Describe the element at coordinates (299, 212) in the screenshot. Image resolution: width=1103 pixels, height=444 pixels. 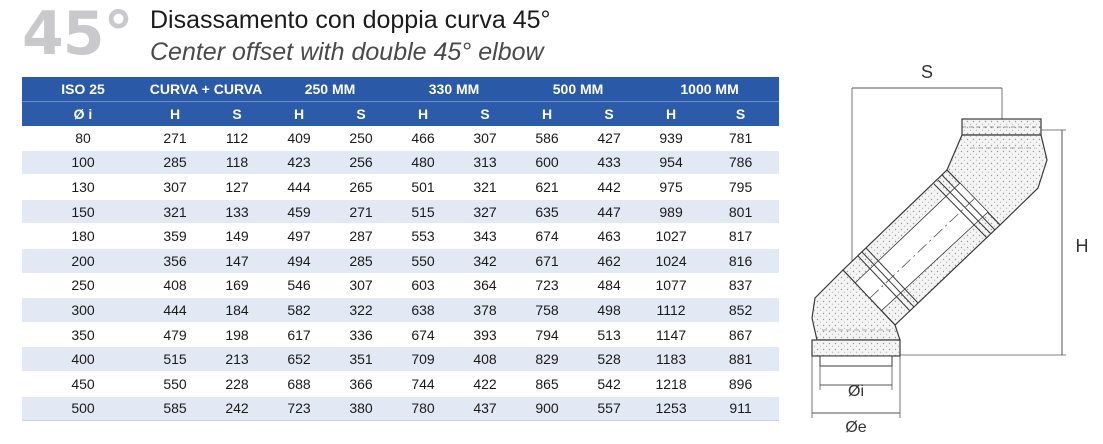
I see `value-cell: 459` at that location.